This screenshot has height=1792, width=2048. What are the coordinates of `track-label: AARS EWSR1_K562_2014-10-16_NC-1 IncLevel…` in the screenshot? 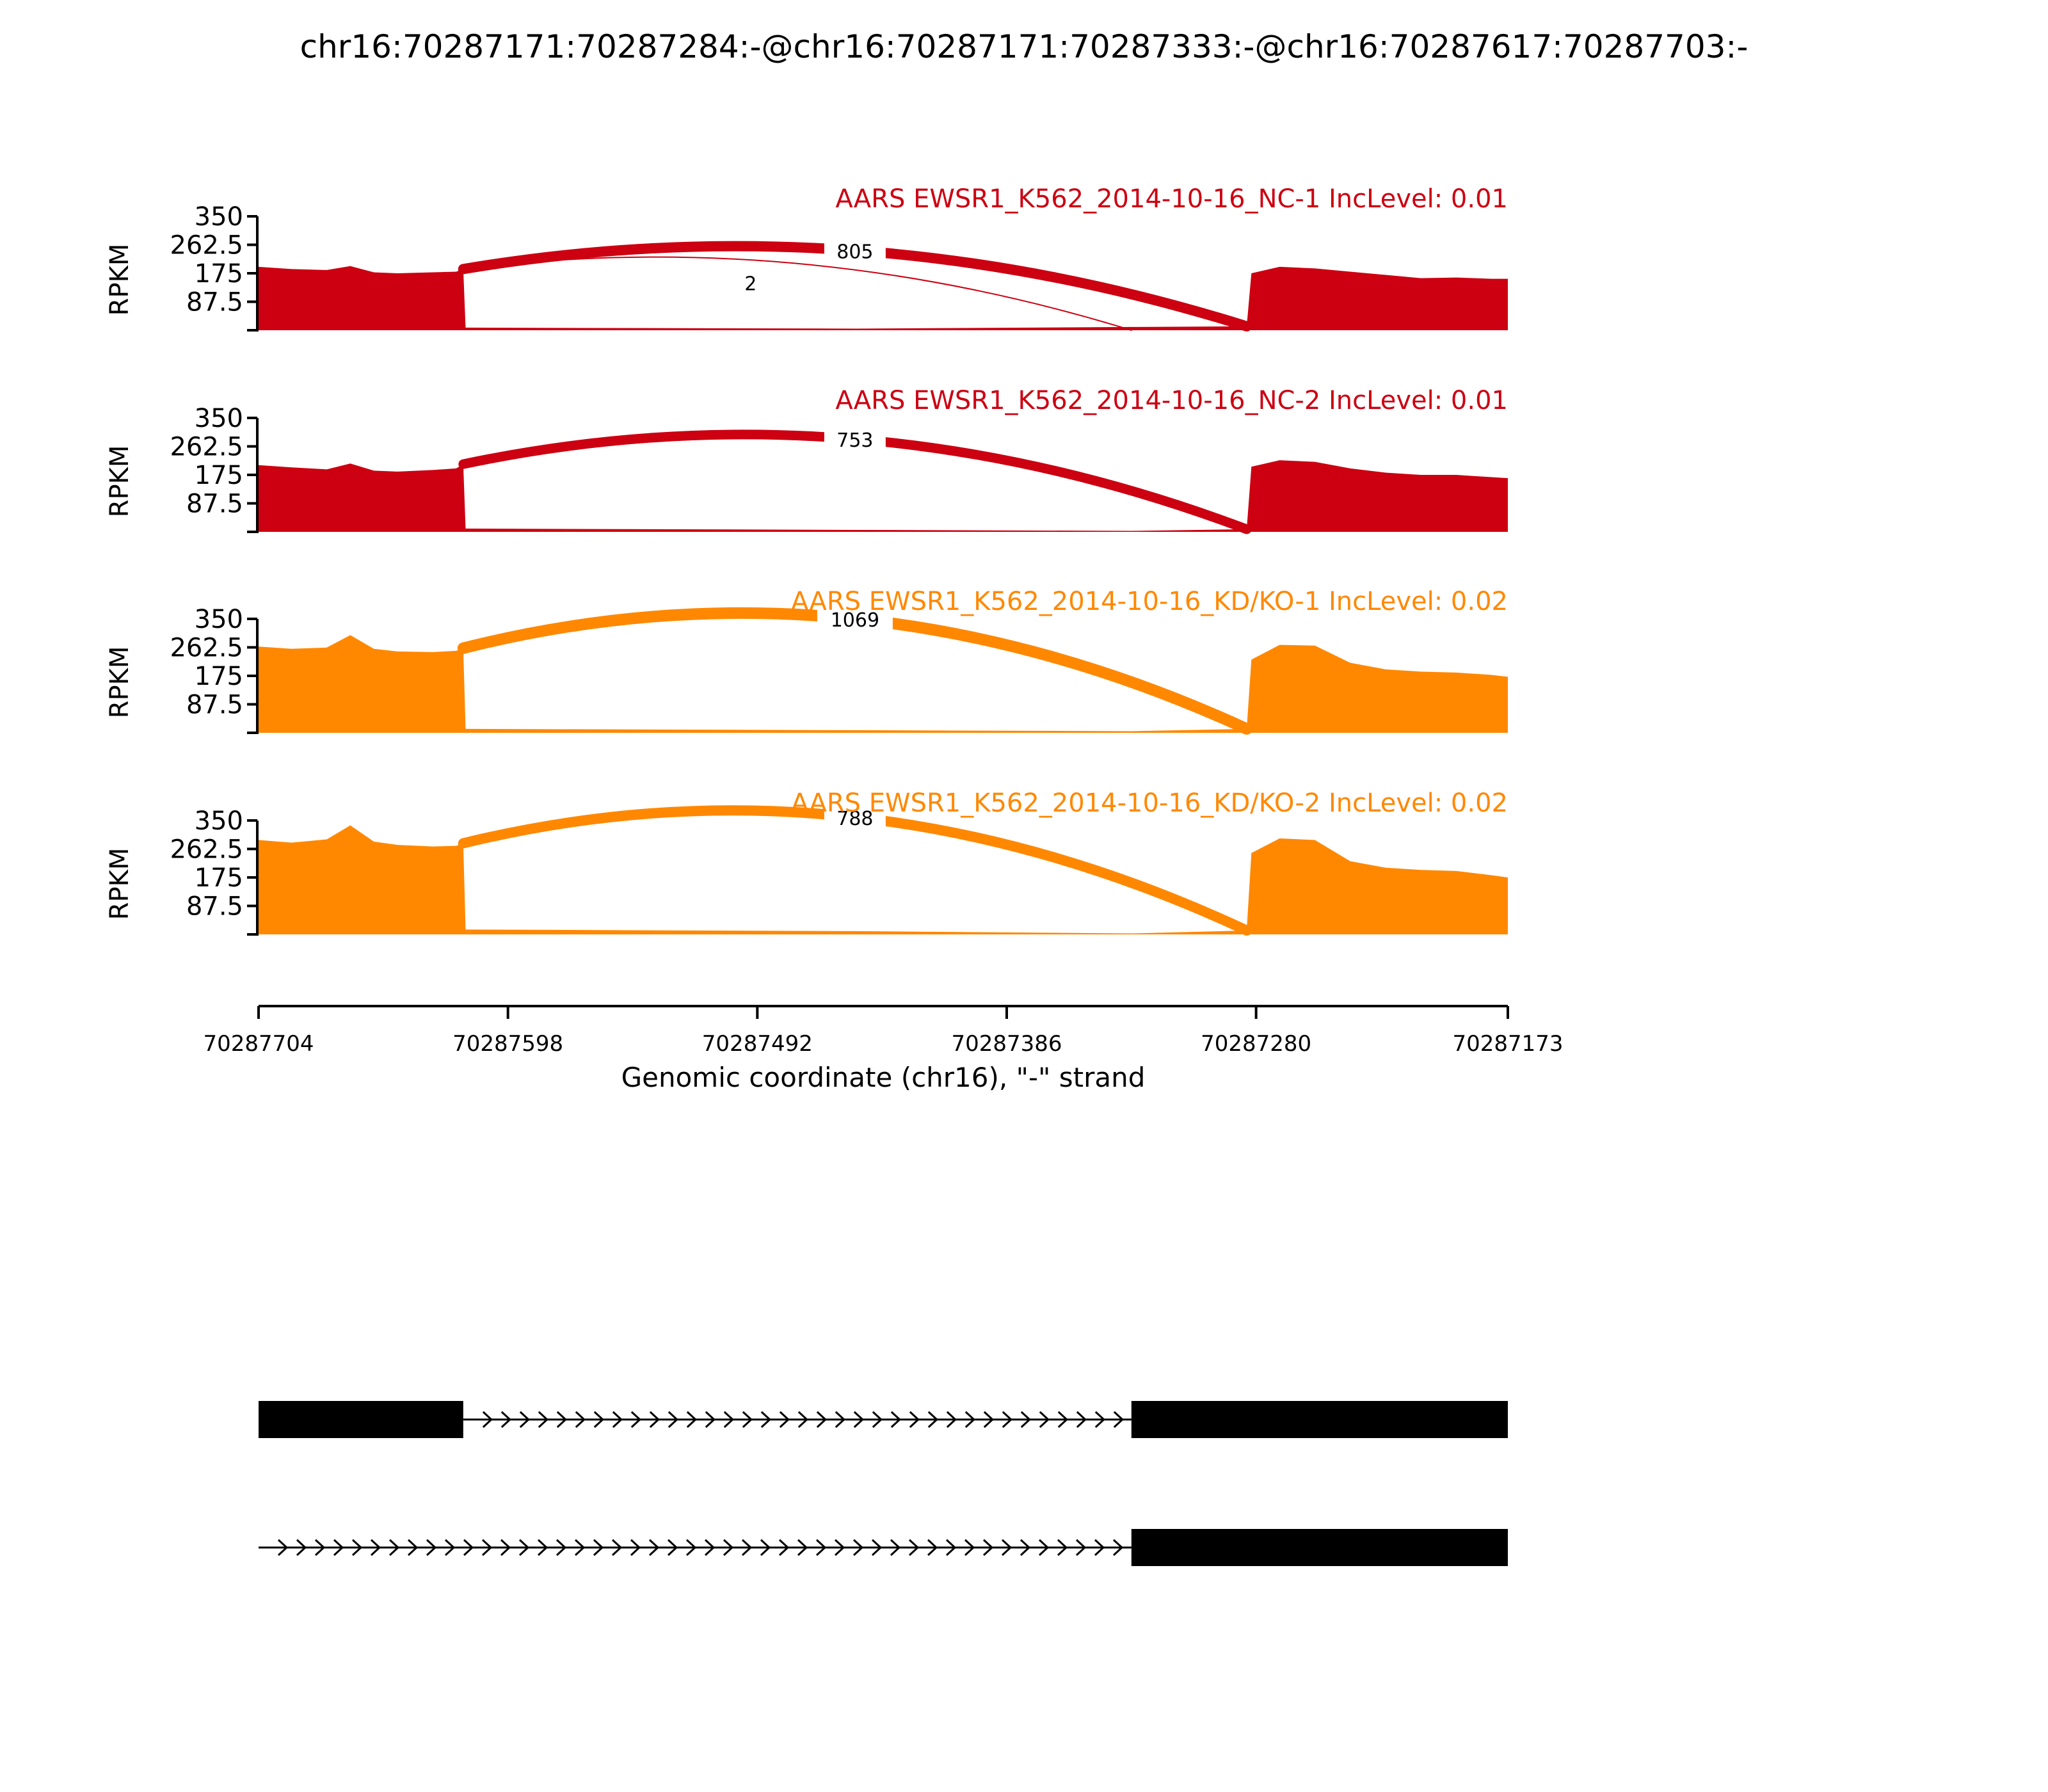 It's located at (1171, 199).